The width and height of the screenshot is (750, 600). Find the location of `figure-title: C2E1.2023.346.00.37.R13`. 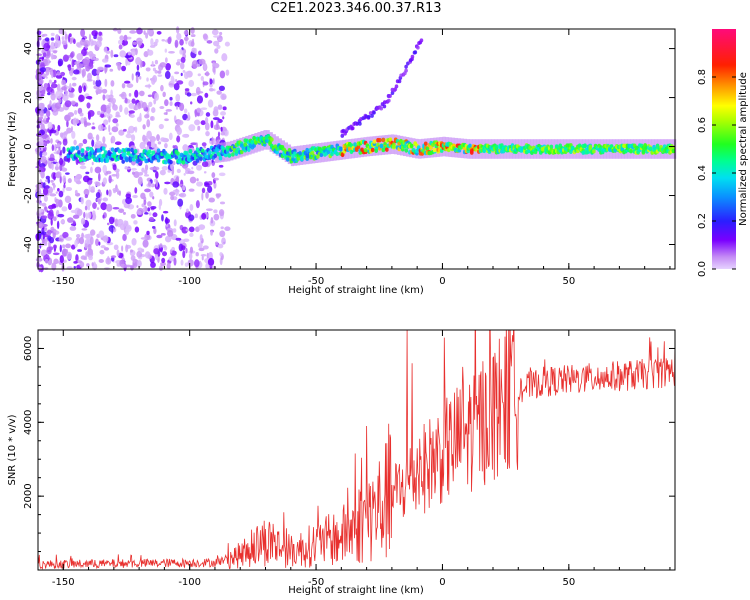

figure-title: C2E1.2023.346.00.37.R13 is located at coordinates (356, 8).